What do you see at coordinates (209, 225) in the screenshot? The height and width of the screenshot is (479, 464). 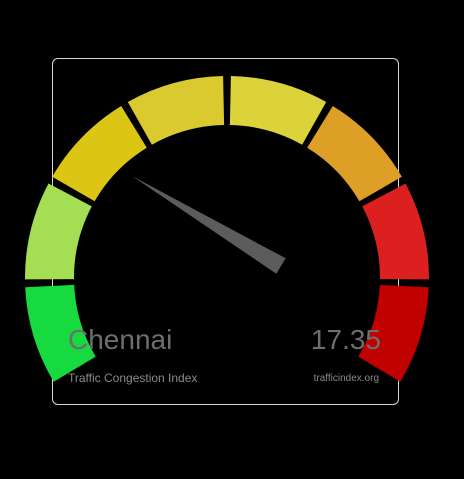 I see `gauge-needle` at bounding box center [209, 225].